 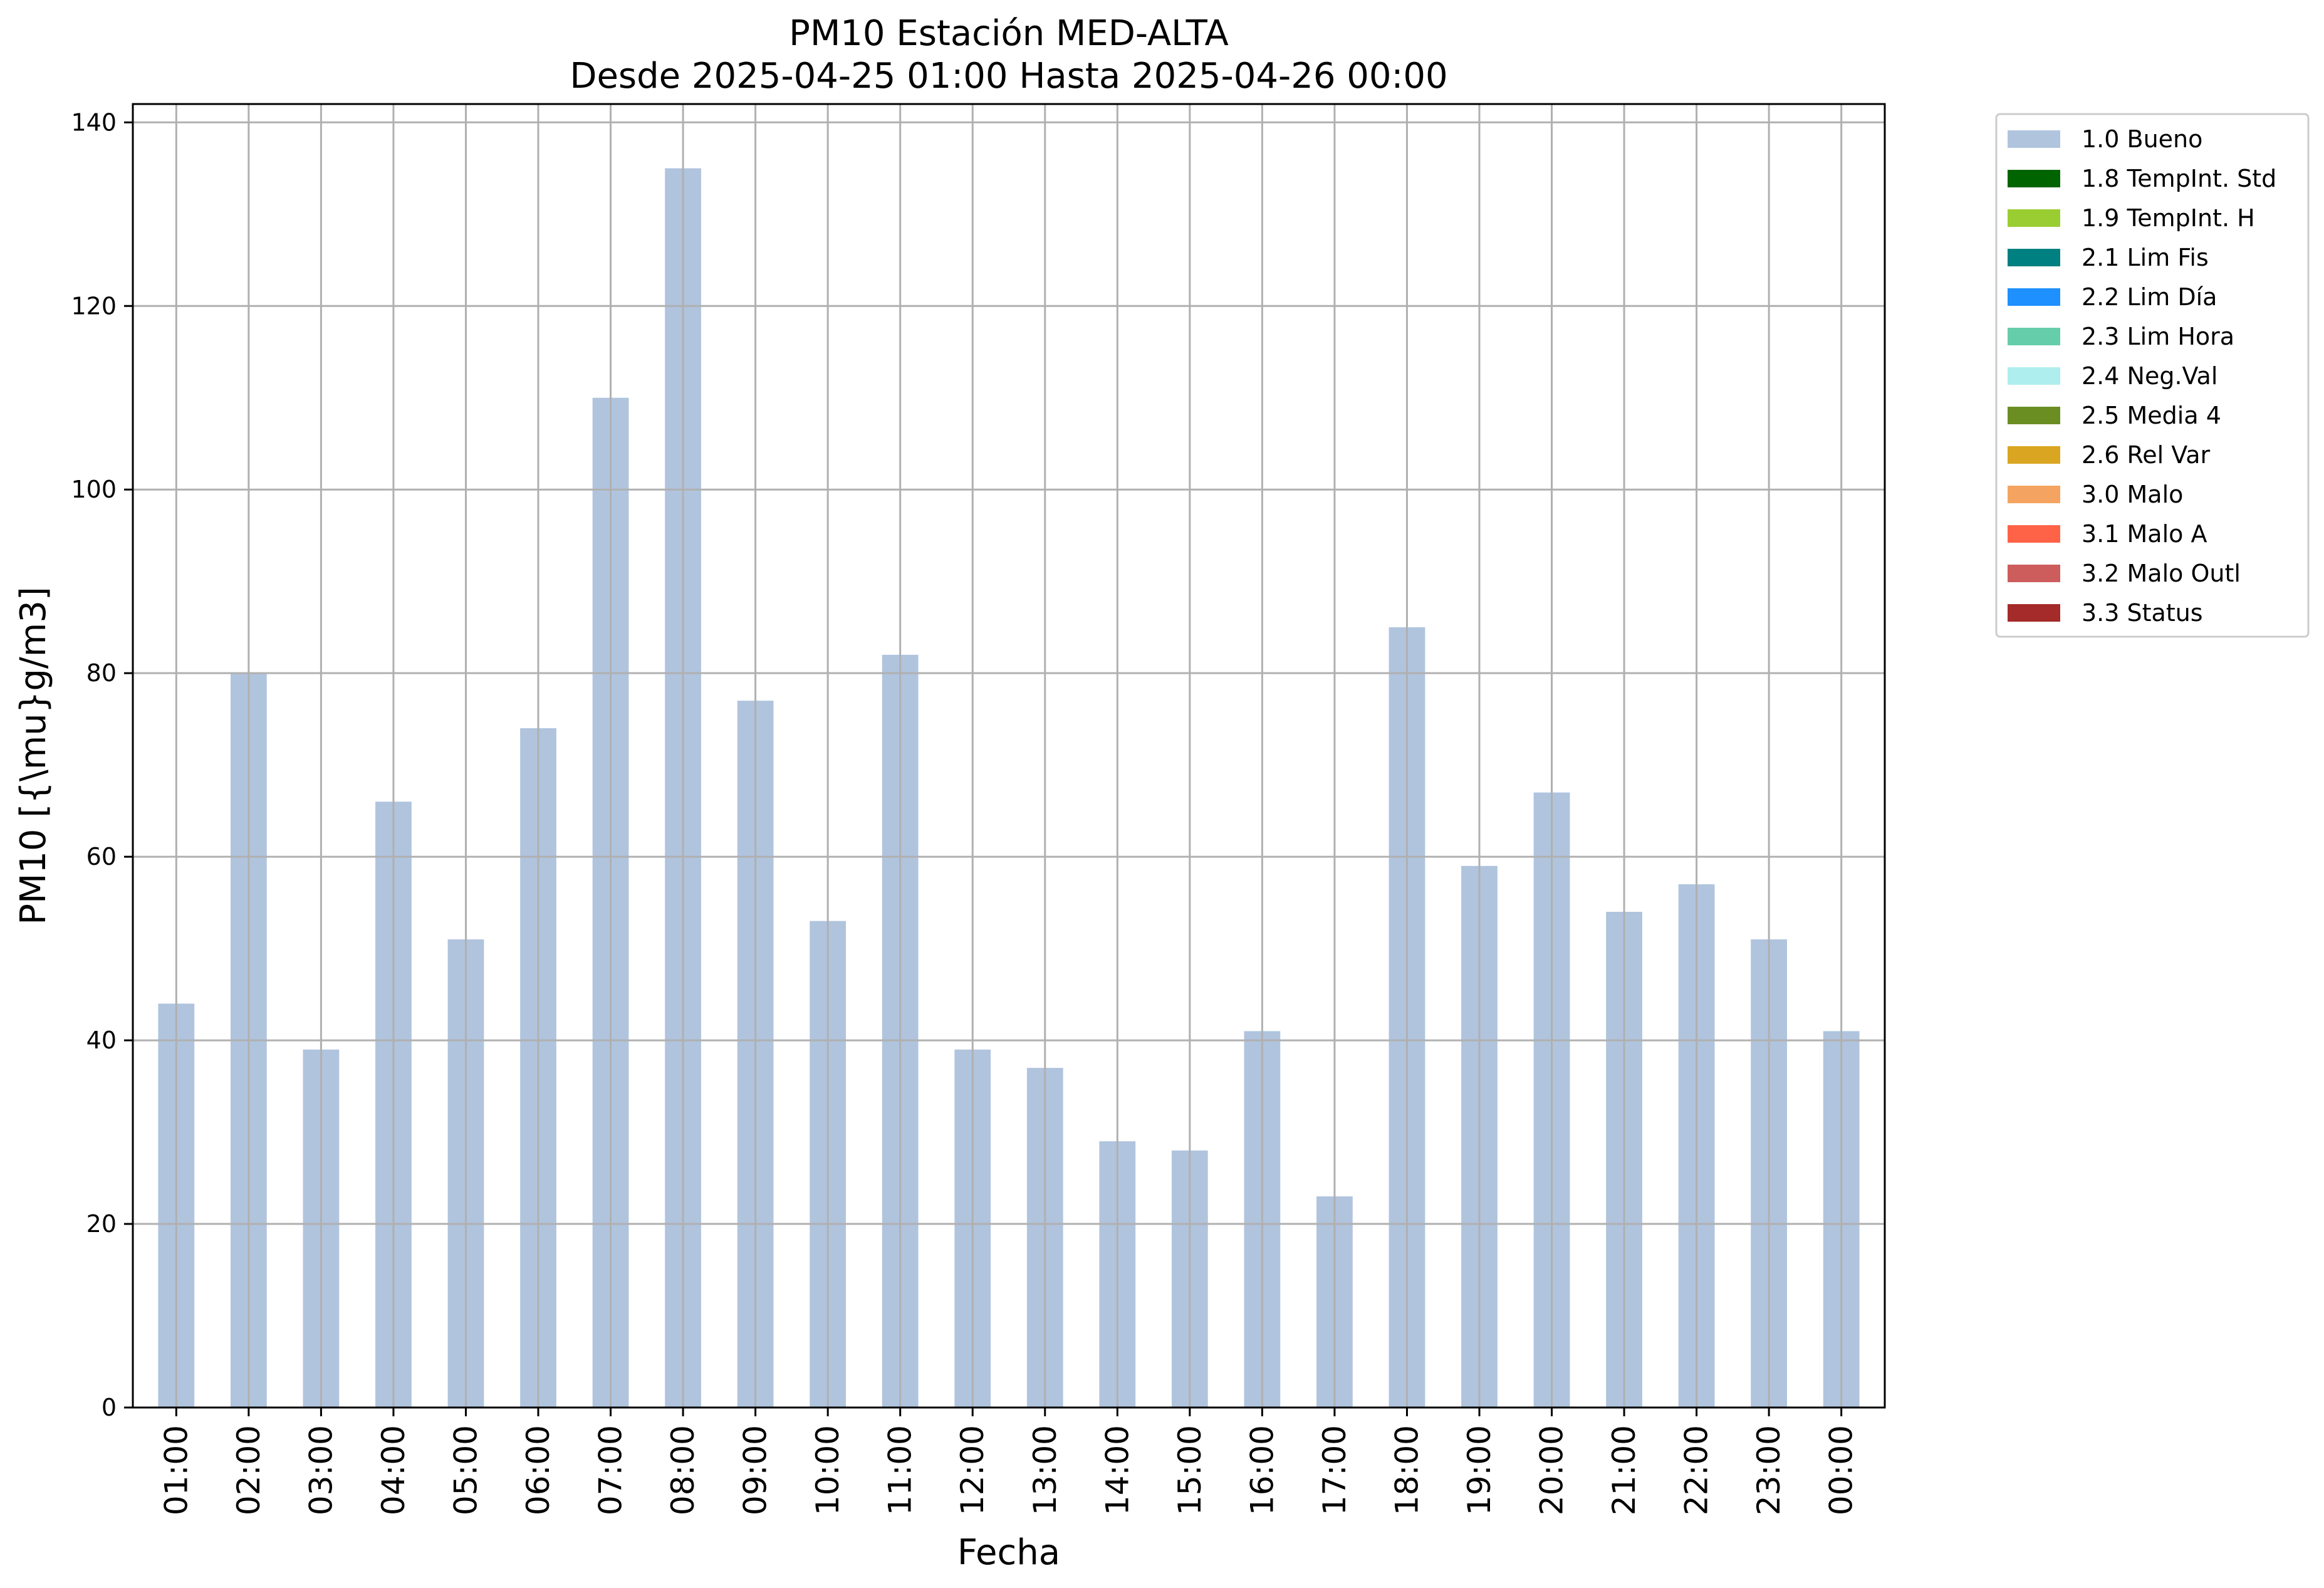 What do you see at coordinates (1009, 34) in the screenshot?
I see `chart-title-line1: PM10 Estación MED-ALTA` at bounding box center [1009, 34].